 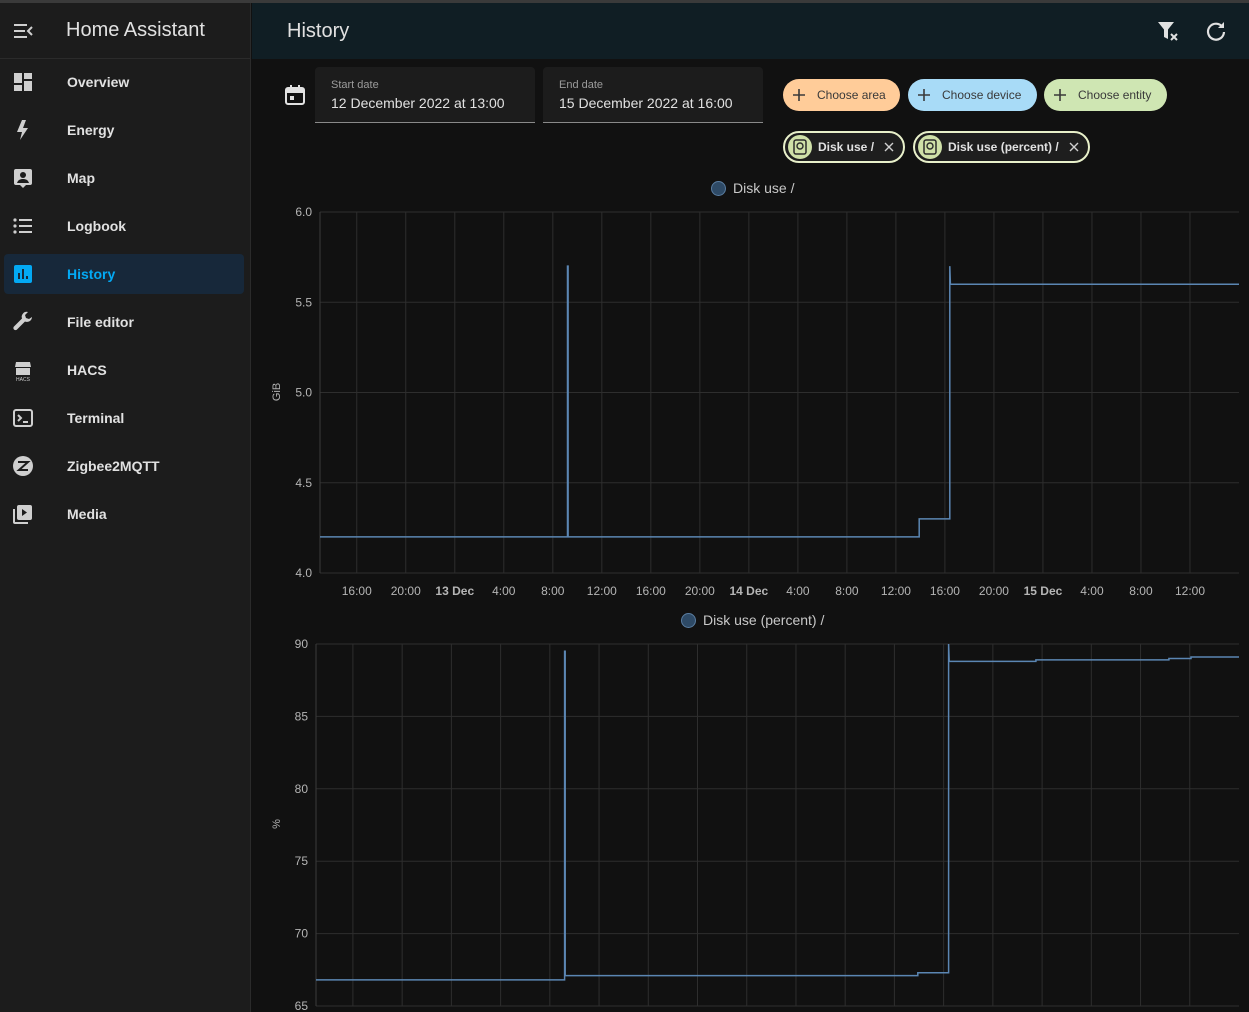 I want to click on x-tick-label: 14 Dec, so click(x=749, y=591).